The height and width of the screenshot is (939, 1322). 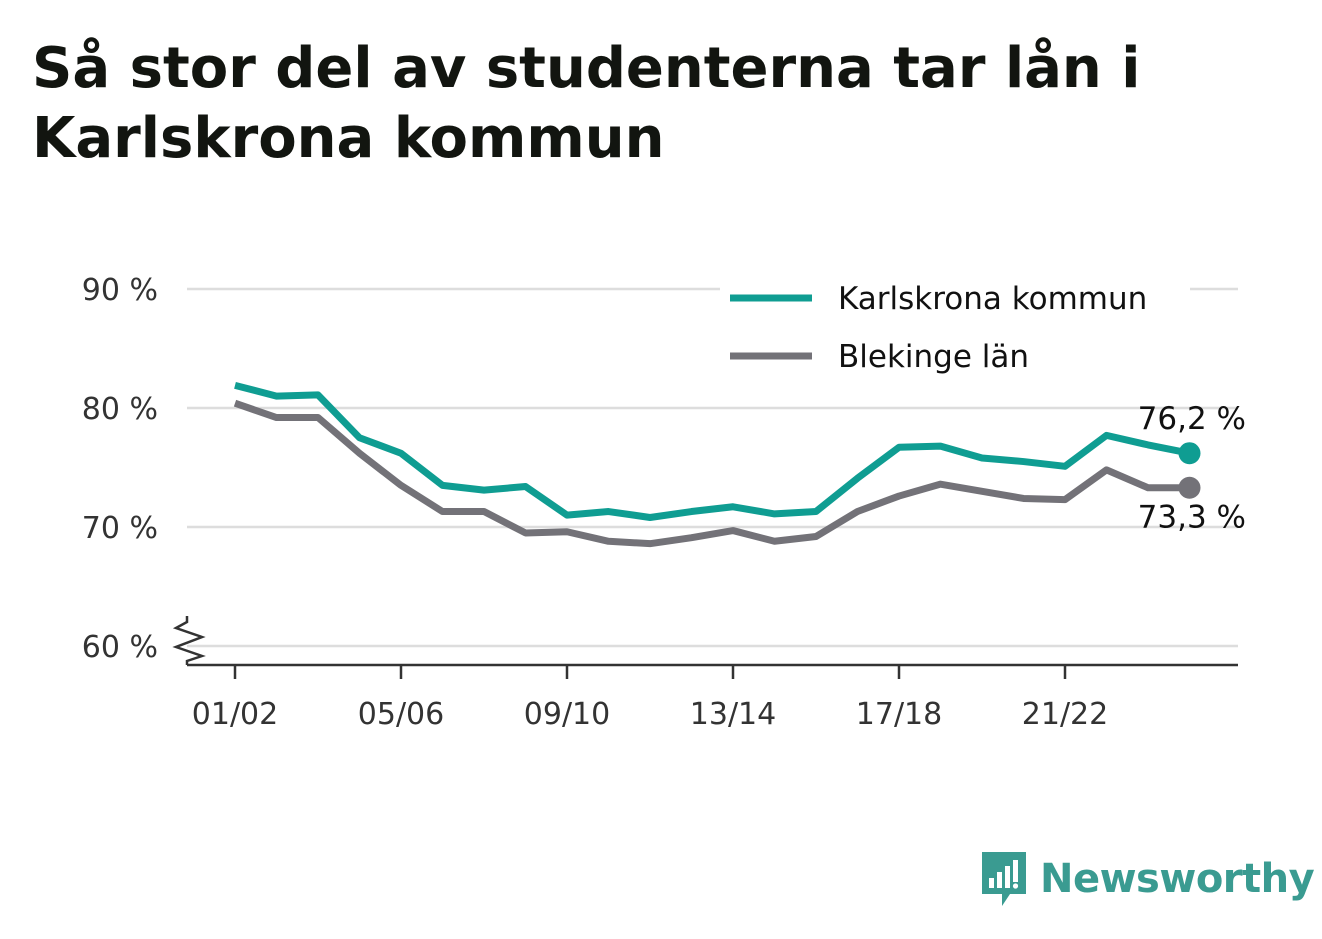 I want to click on legend: Karlskrona kommun Blekinge län, so click(x=955, y=325).